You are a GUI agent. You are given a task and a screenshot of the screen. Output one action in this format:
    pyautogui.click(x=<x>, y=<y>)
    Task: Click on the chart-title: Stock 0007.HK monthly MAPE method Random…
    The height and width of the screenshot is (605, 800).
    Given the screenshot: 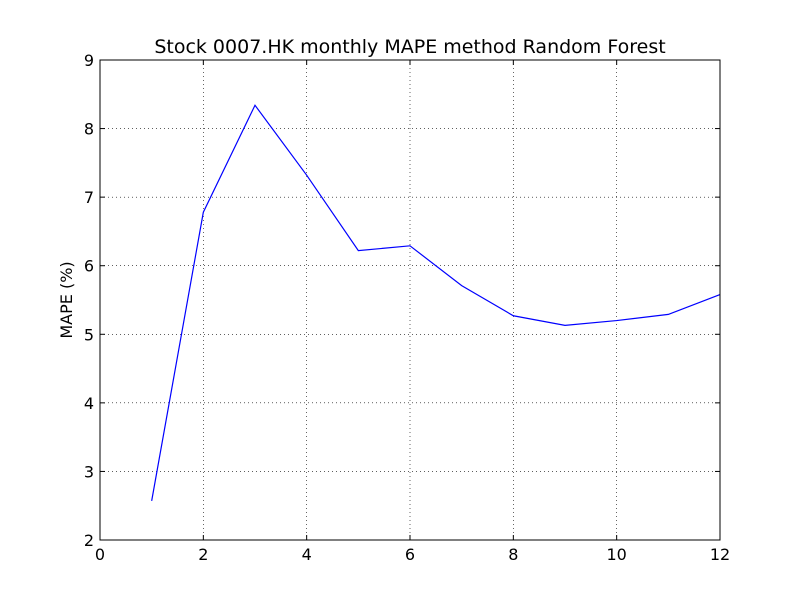 What is the action you would take?
    pyautogui.click(x=409, y=47)
    